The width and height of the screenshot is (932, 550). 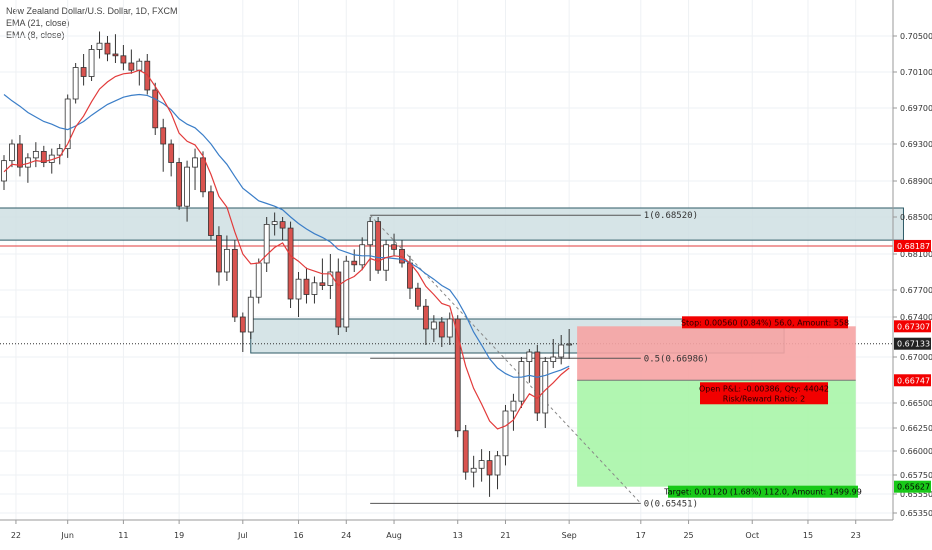 I want to click on price-tick-label: 0.69700, so click(x=916, y=108).